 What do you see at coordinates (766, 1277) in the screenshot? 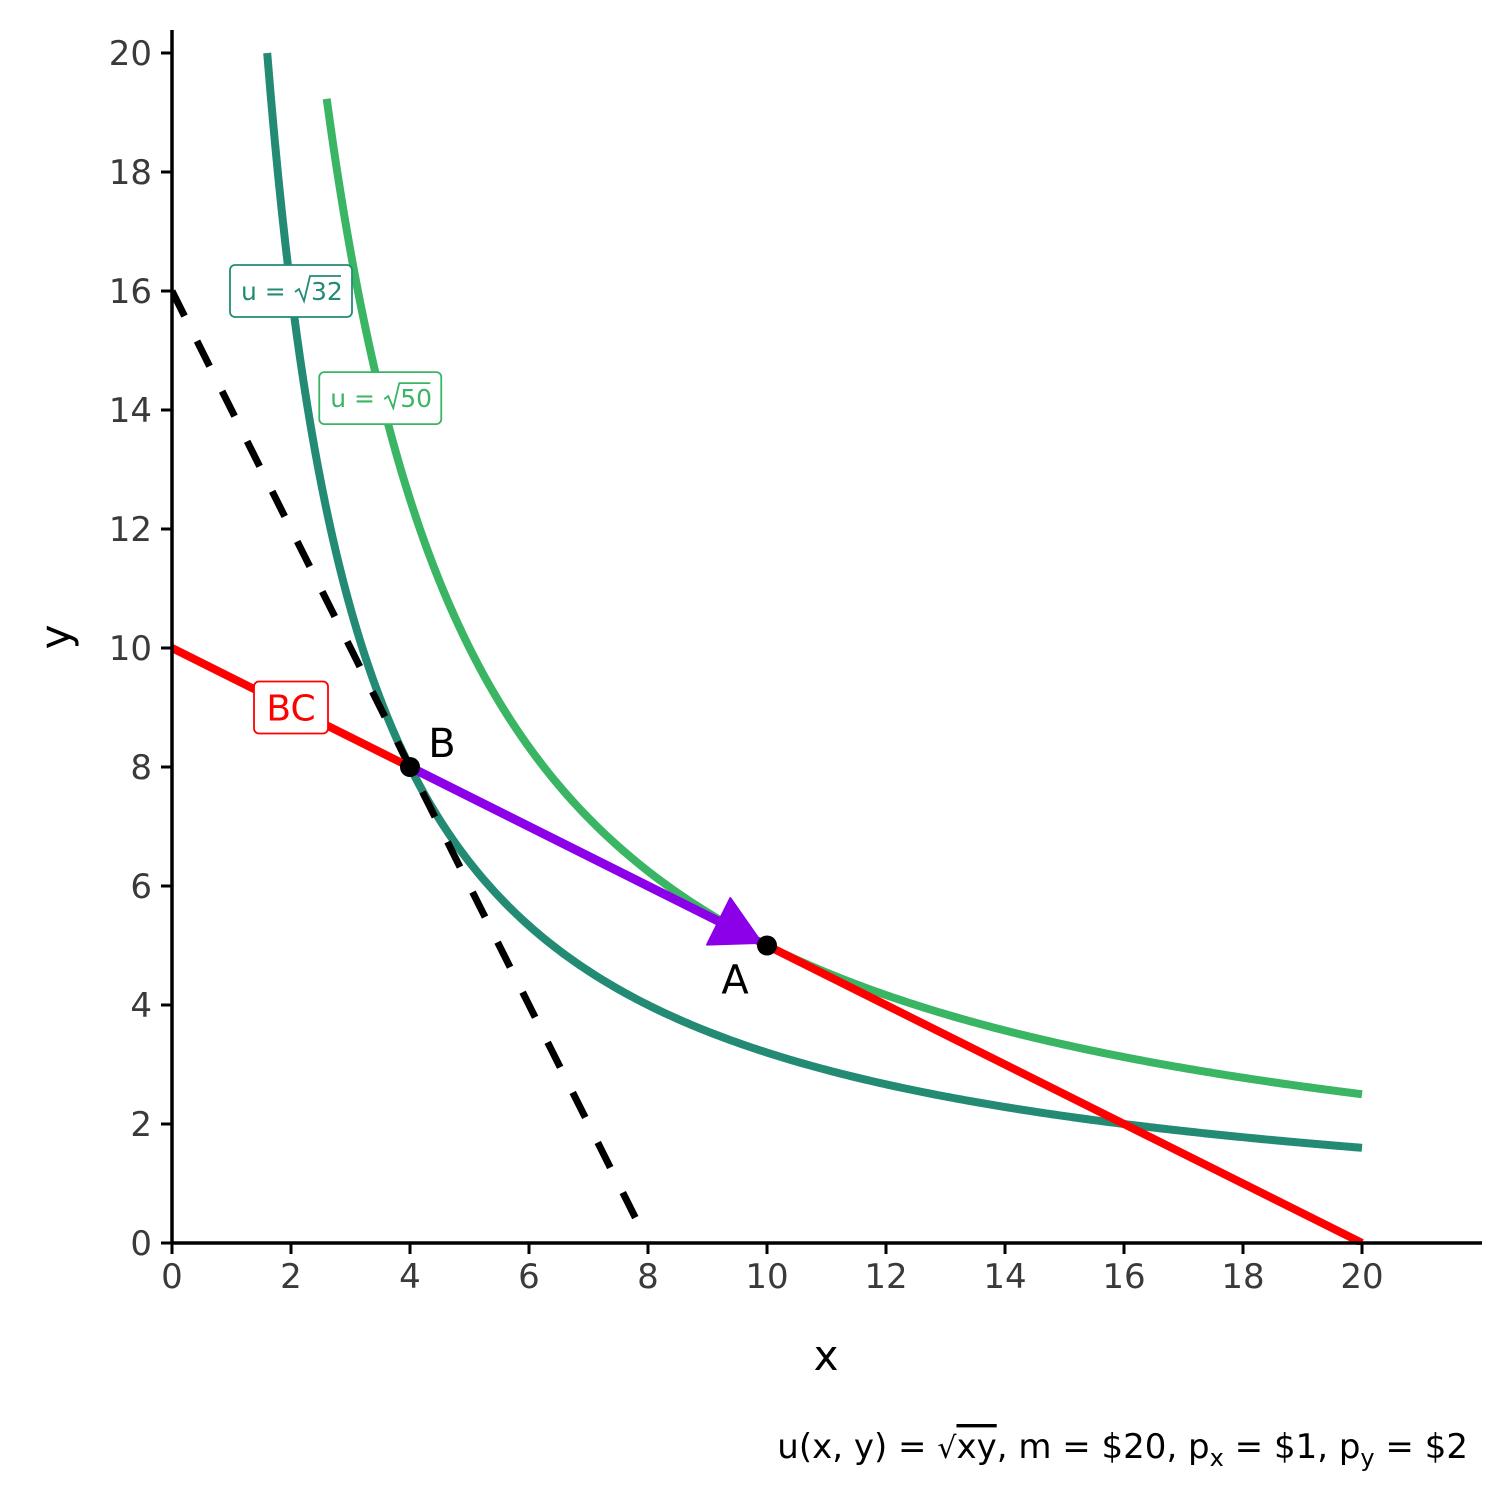
I see `x-tick-label: 10` at bounding box center [766, 1277].